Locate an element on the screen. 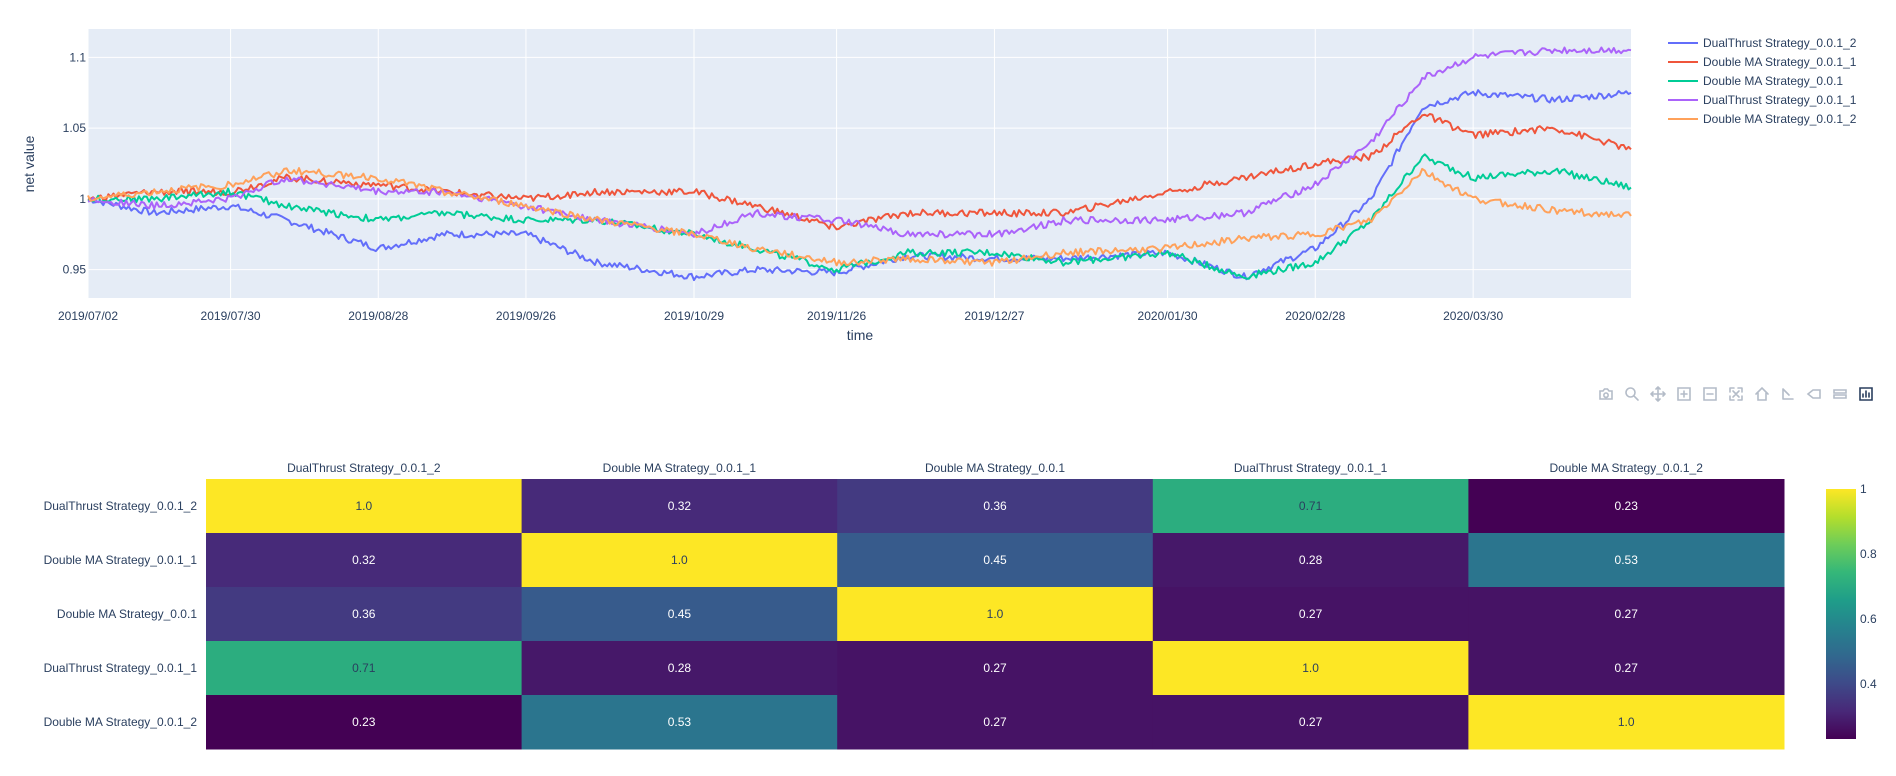 The width and height of the screenshot is (1896, 776). plotly-logo-button is located at coordinates (1866, 394).